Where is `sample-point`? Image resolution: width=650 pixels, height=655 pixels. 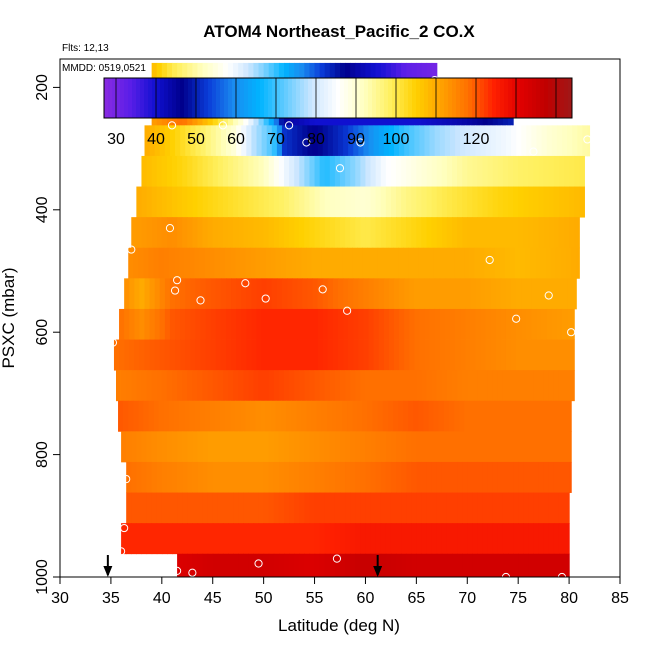 sample-point is located at coordinates (177, 570).